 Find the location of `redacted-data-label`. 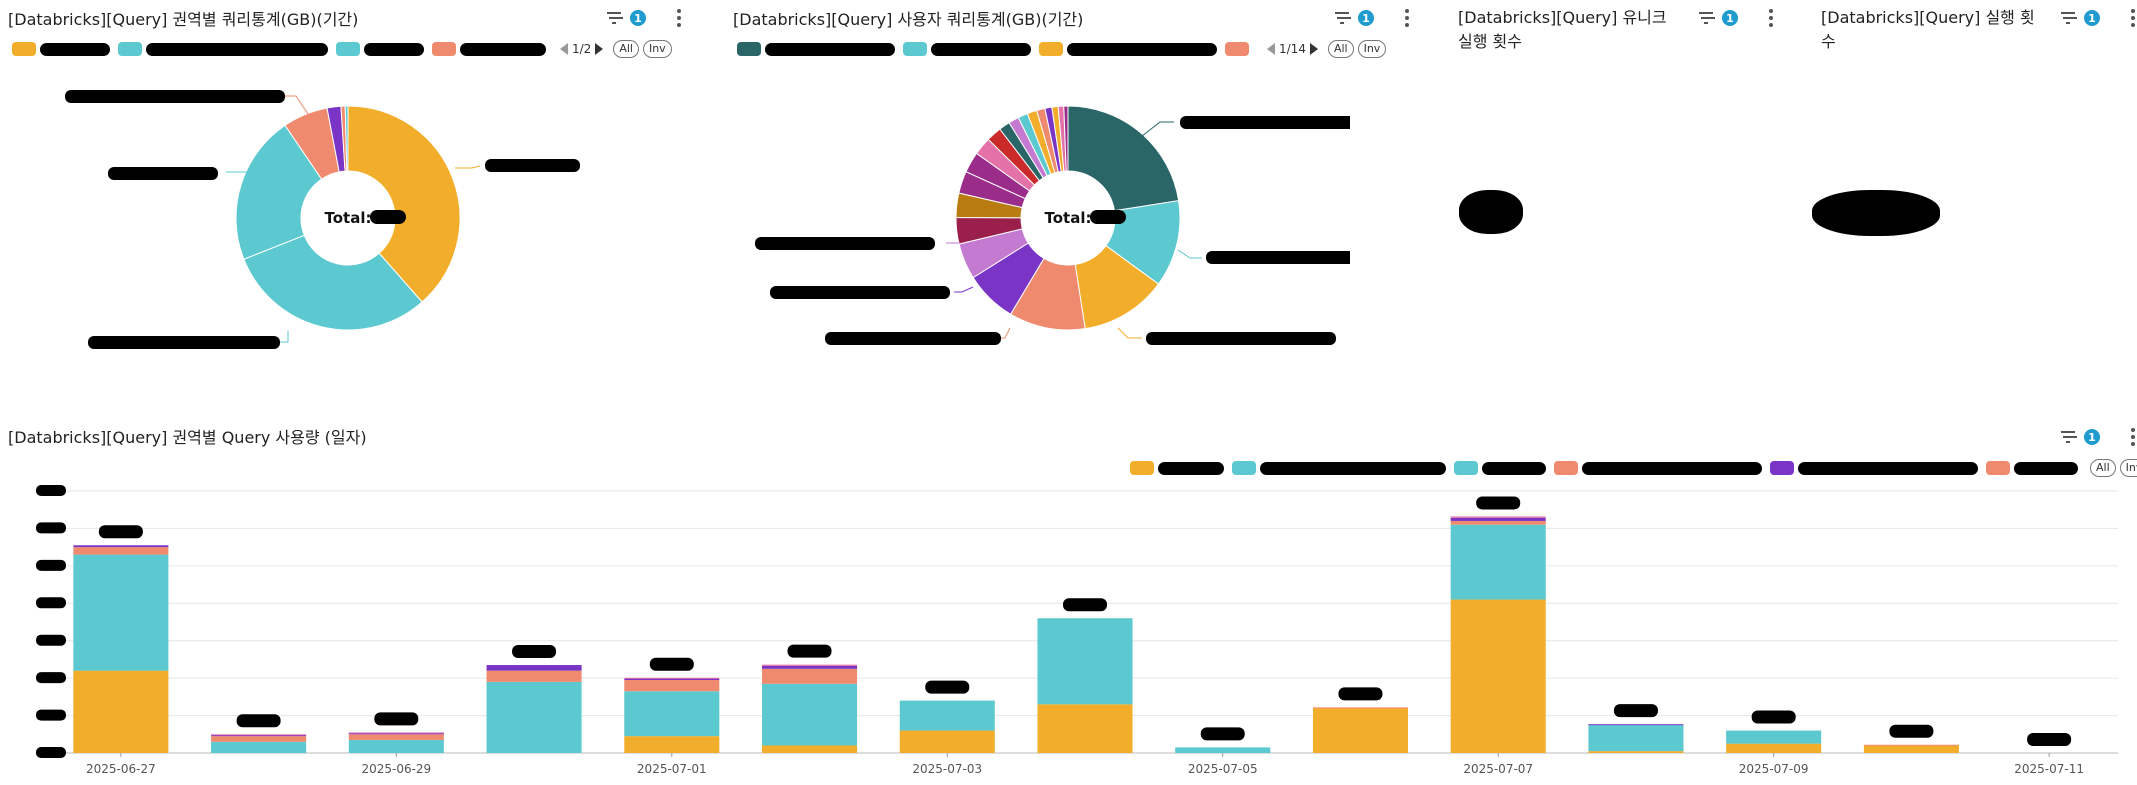

redacted-data-label is located at coordinates (947, 687).